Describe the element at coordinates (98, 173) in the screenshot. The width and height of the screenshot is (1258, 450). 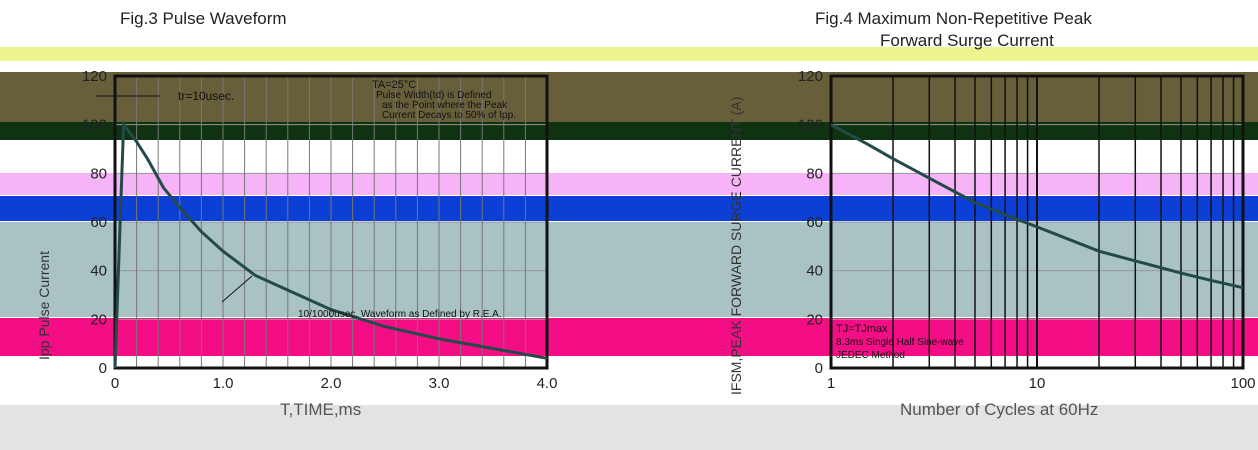
I see `fig3-y-tick-label: 80` at that location.